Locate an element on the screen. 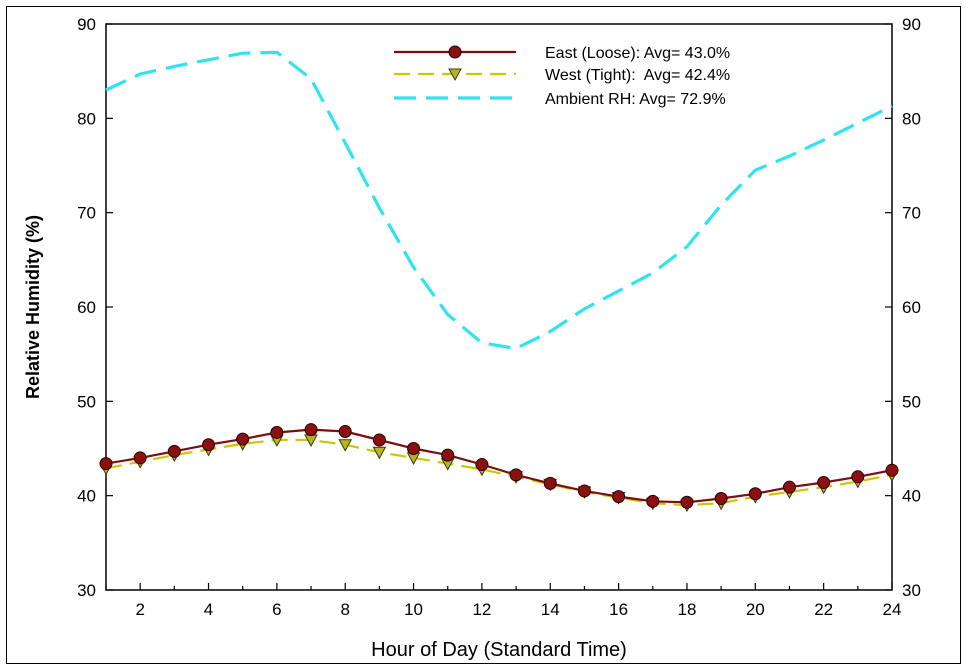 The width and height of the screenshot is (969, 667). x-tick-label: 6 is located at coordinates (276, 609).